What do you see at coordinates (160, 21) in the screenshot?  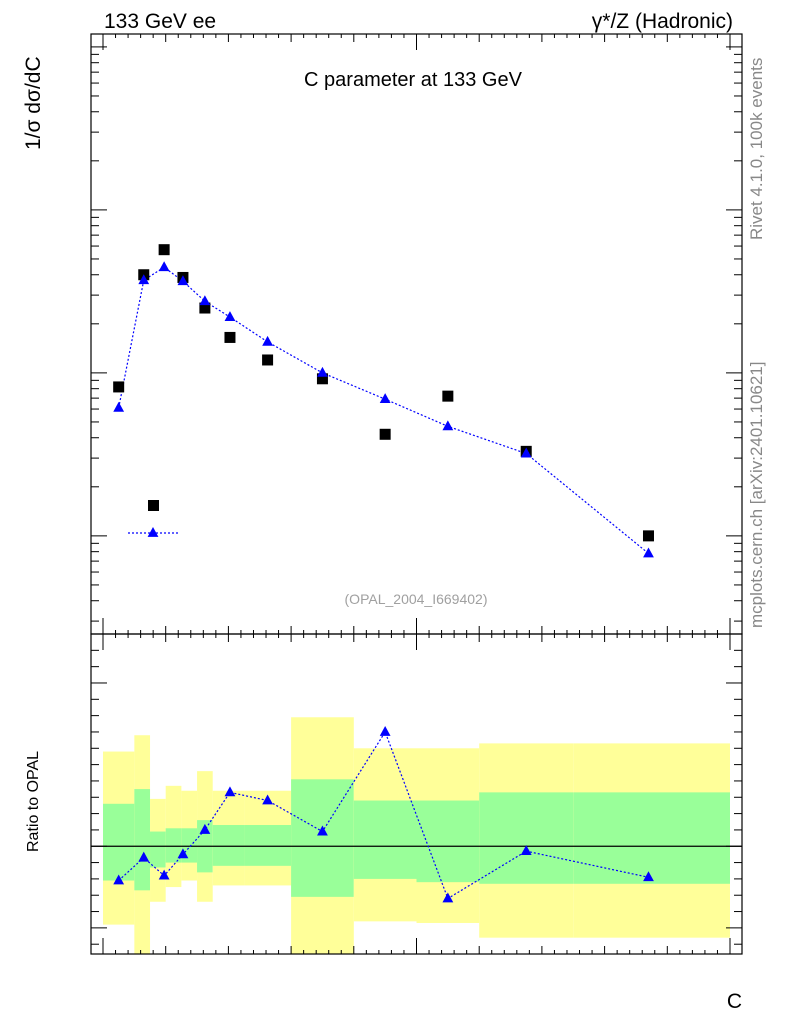 I see `header-left: 133 GeV ee` at bounding box center [160, 21].